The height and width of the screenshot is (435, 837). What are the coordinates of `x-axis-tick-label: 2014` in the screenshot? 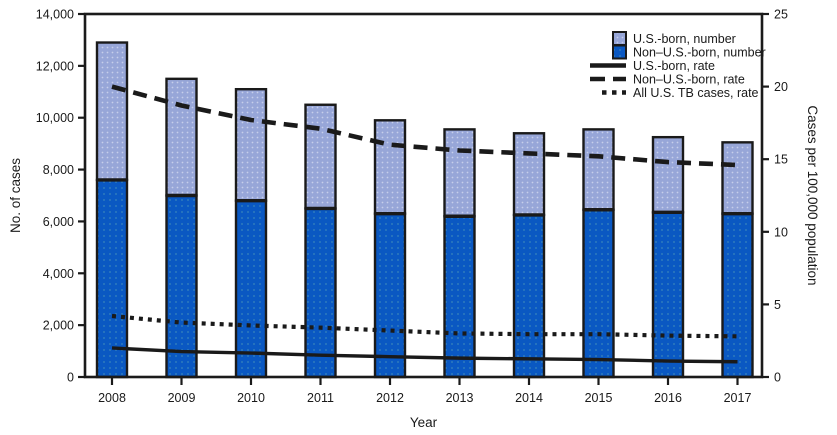 It's located at (529, 398).